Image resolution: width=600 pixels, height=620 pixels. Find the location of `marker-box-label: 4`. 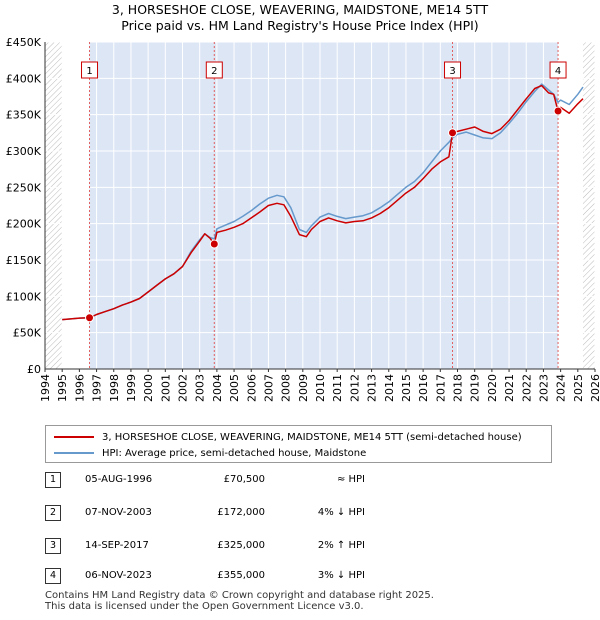

marker-box-label: 4 is located at coordinates (558, 71).